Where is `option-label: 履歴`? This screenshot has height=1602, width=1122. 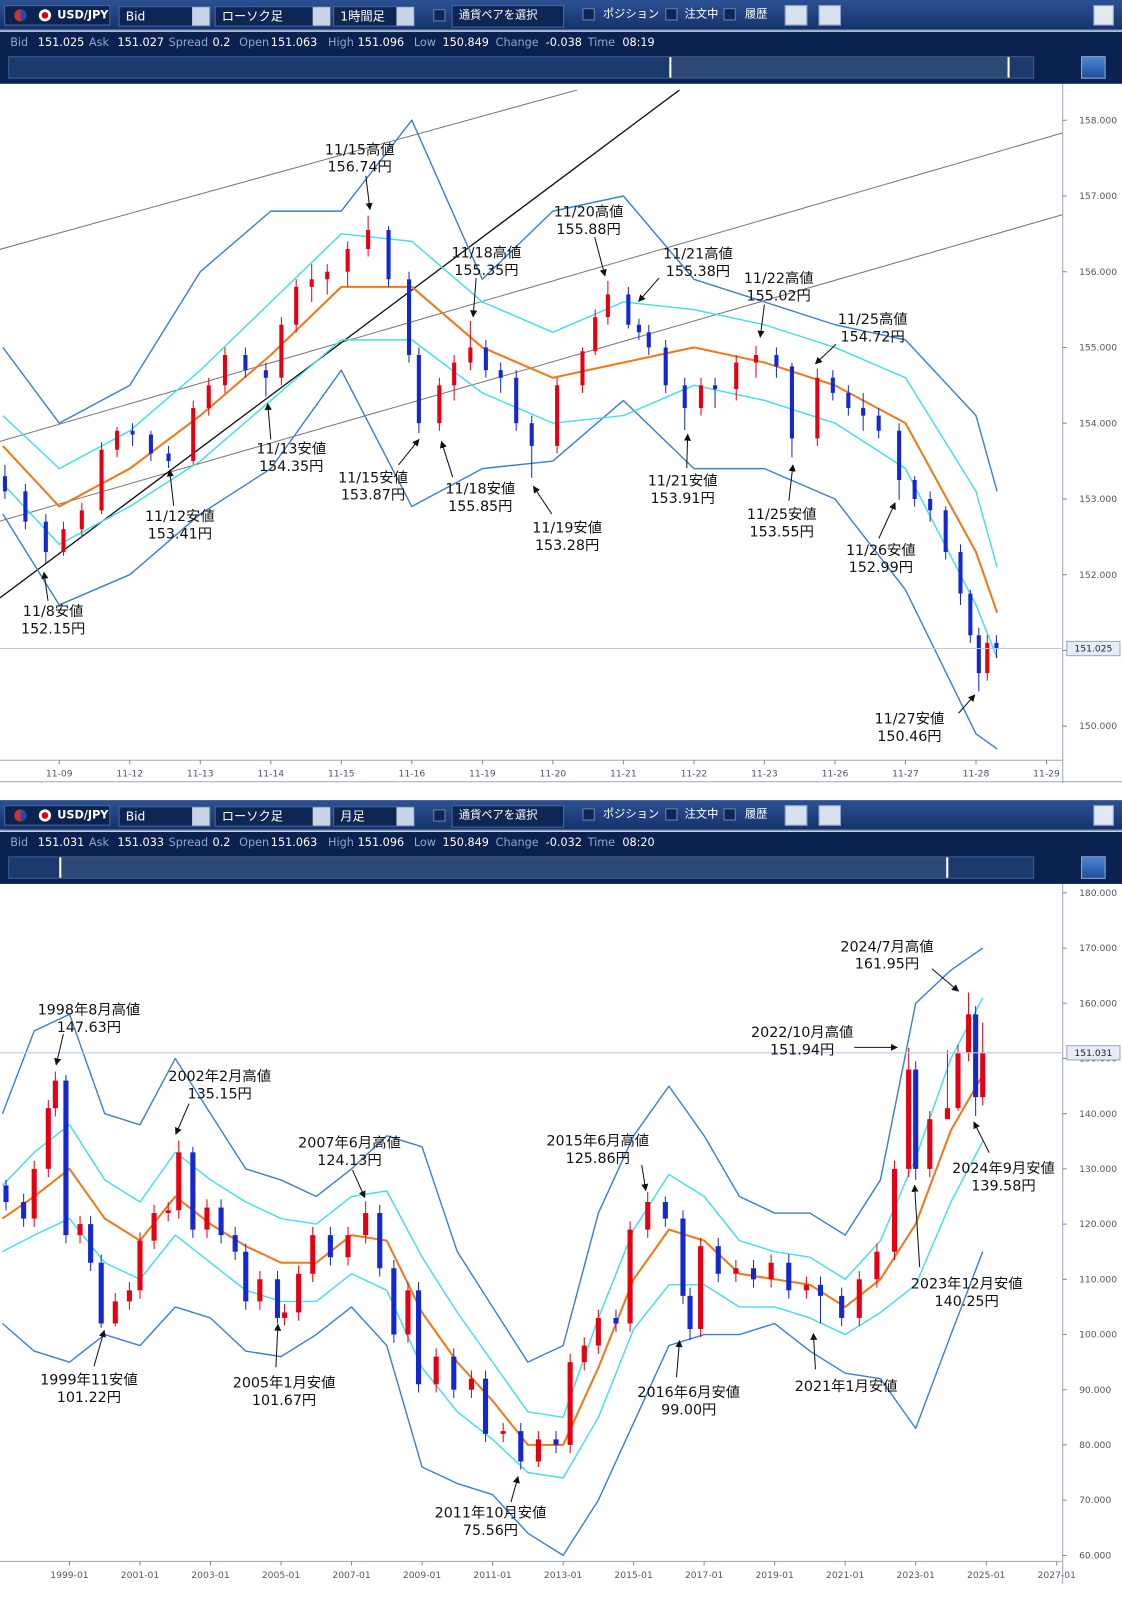 option-label: 履歴 is located at coordinates (756, 14).